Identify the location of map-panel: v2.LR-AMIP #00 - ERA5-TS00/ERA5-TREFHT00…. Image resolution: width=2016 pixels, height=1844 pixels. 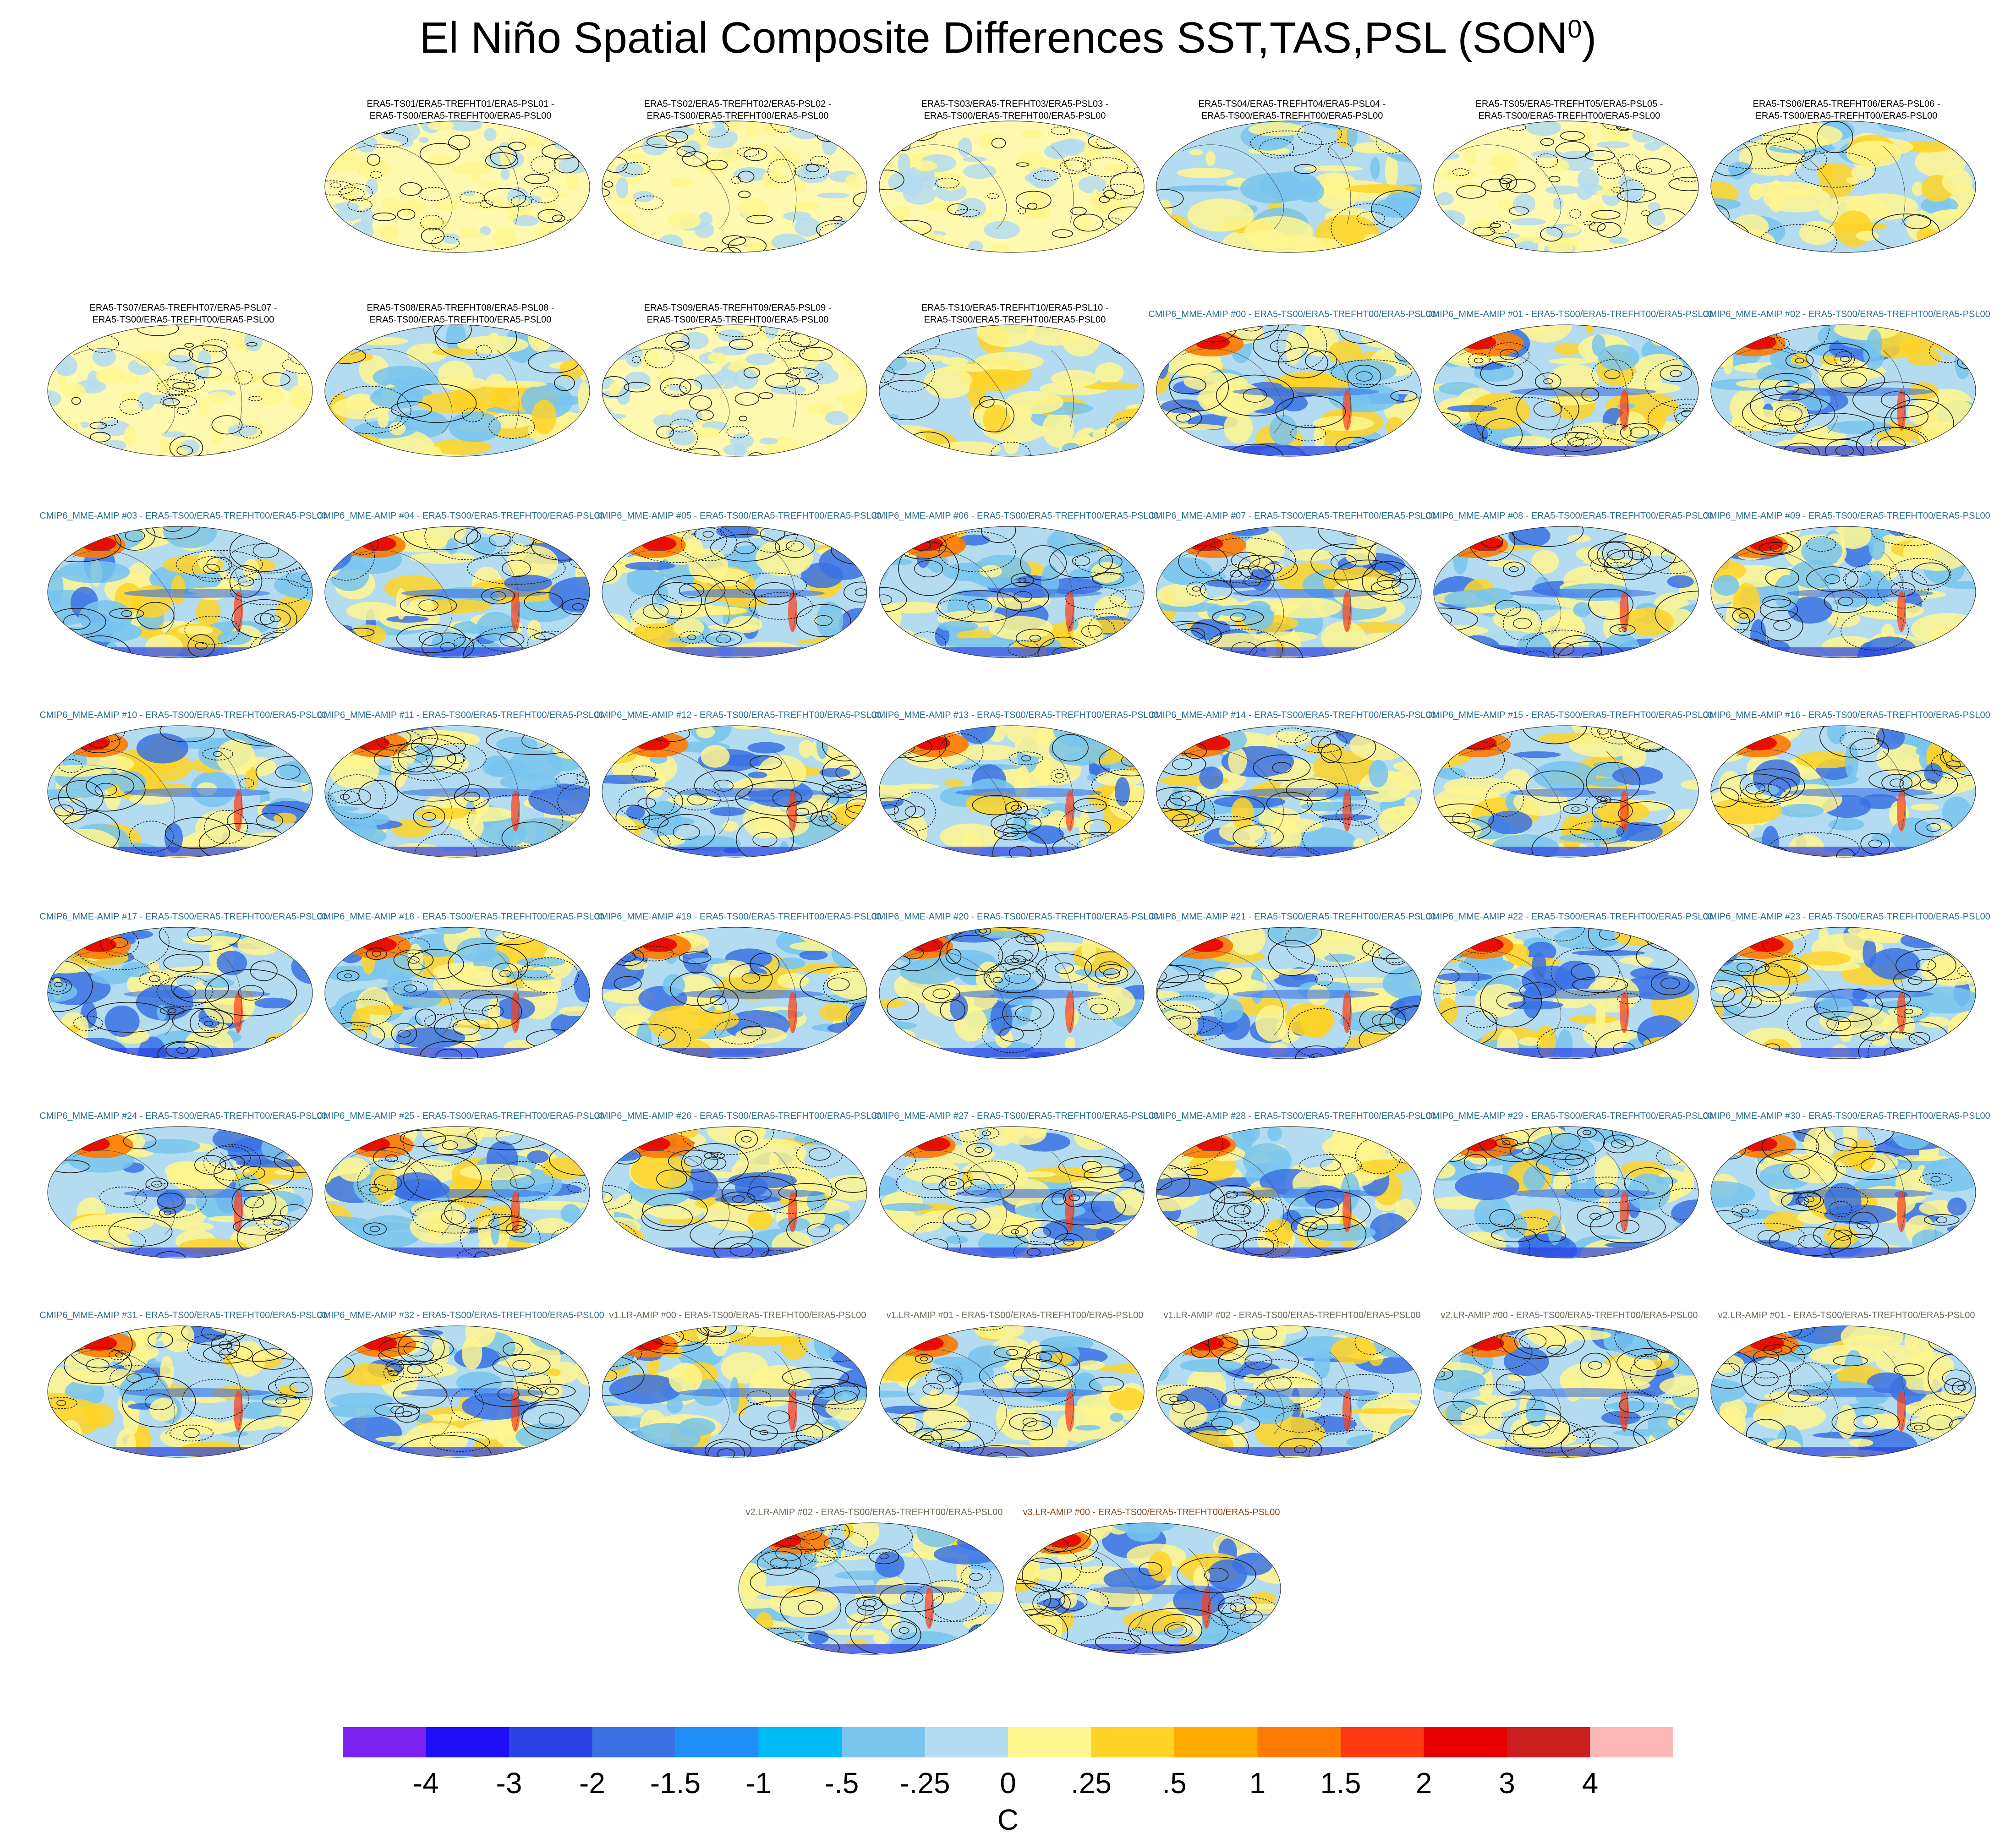
(1566, 1379).